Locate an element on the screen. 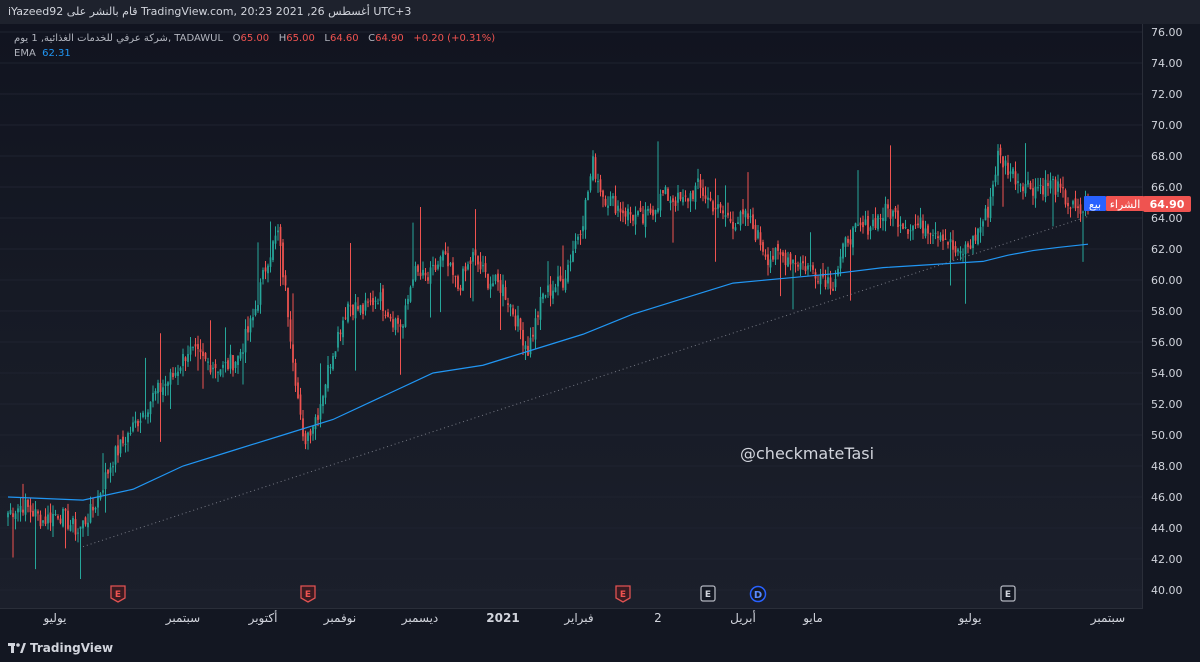 The height and width of the screenshot is (662, 1200). time-tick-label: ديسمبر is located at coordinates (420, 618).